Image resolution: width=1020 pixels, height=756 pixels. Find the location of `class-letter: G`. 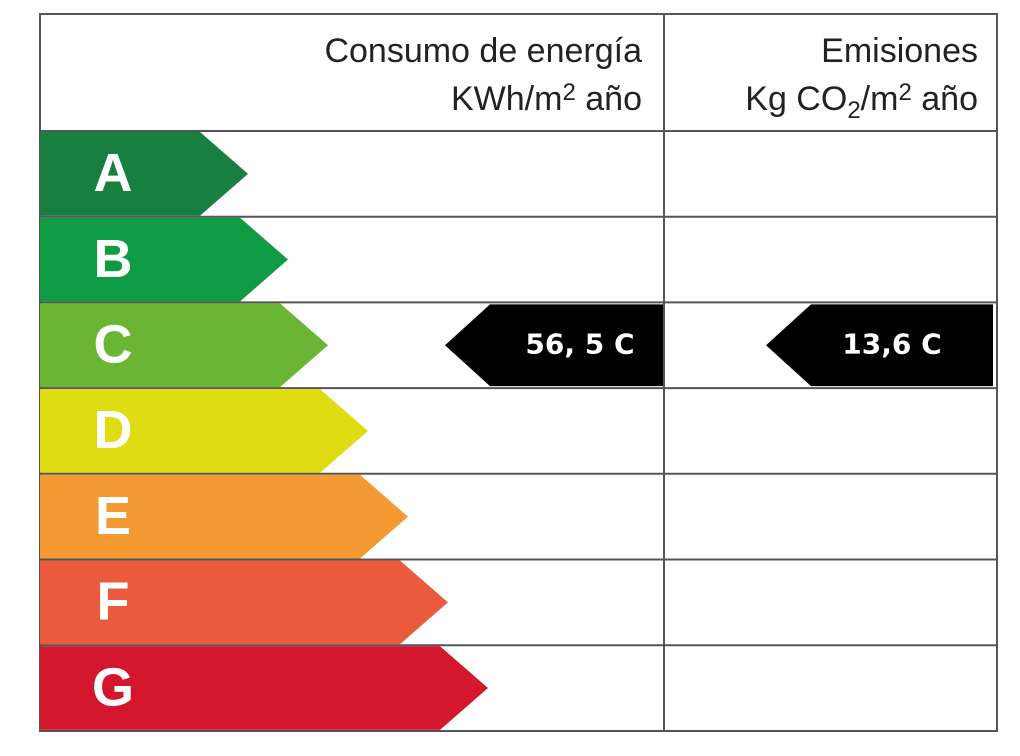

class-letter: G is located at coordinates (113, 687).